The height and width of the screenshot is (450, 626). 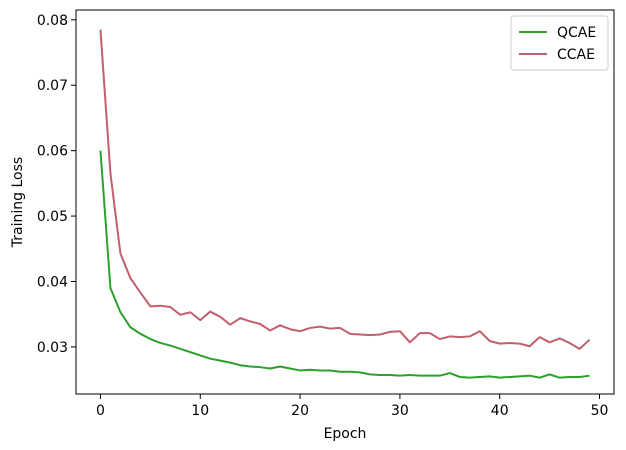 I want to click on y-tick-label: 0.04, so click(x=52, y=282).